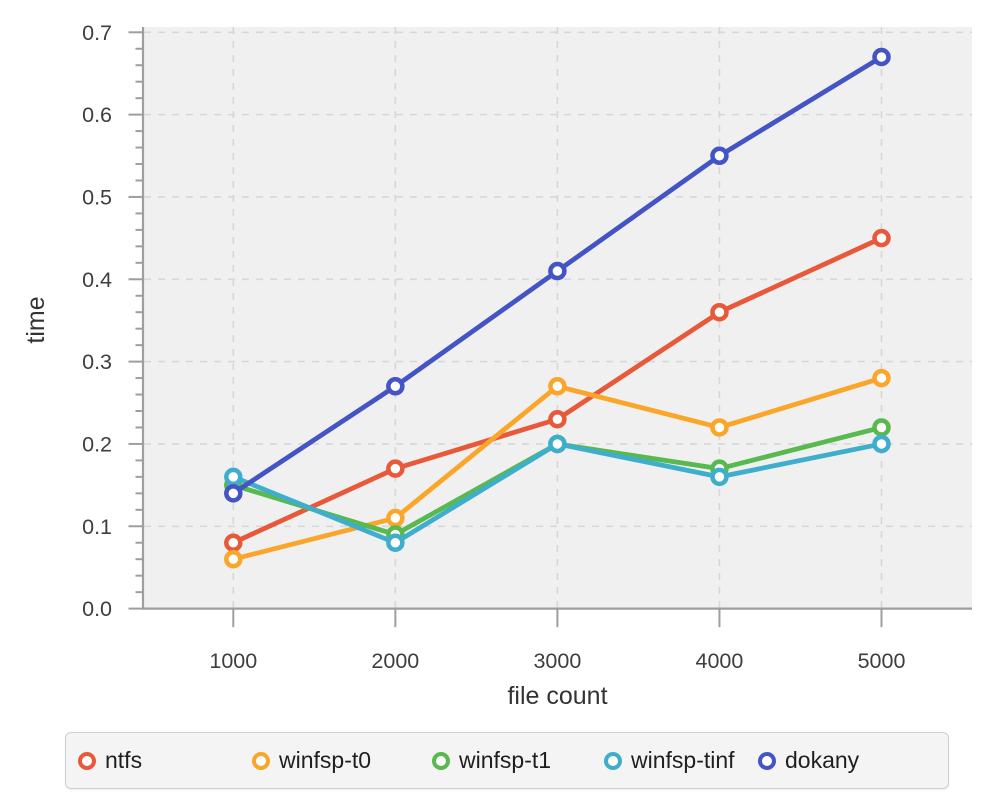 The height and width of the screenshot is (800, 1000). Describe the element at coordinates (395, 661) in the screenshot. I see `x-axis-tick-label: 2000` at that location.